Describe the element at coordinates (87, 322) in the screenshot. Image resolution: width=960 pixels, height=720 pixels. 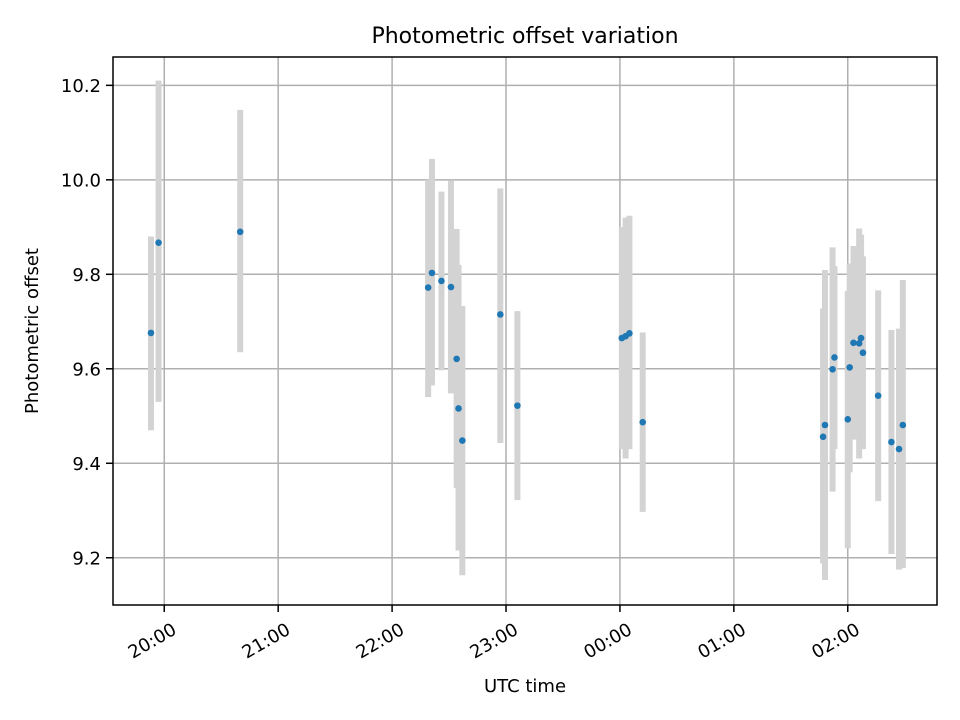
I see `y-axis-ticks: 9.2 9.4 9.6 9.8 10.0 10.2` at that location.